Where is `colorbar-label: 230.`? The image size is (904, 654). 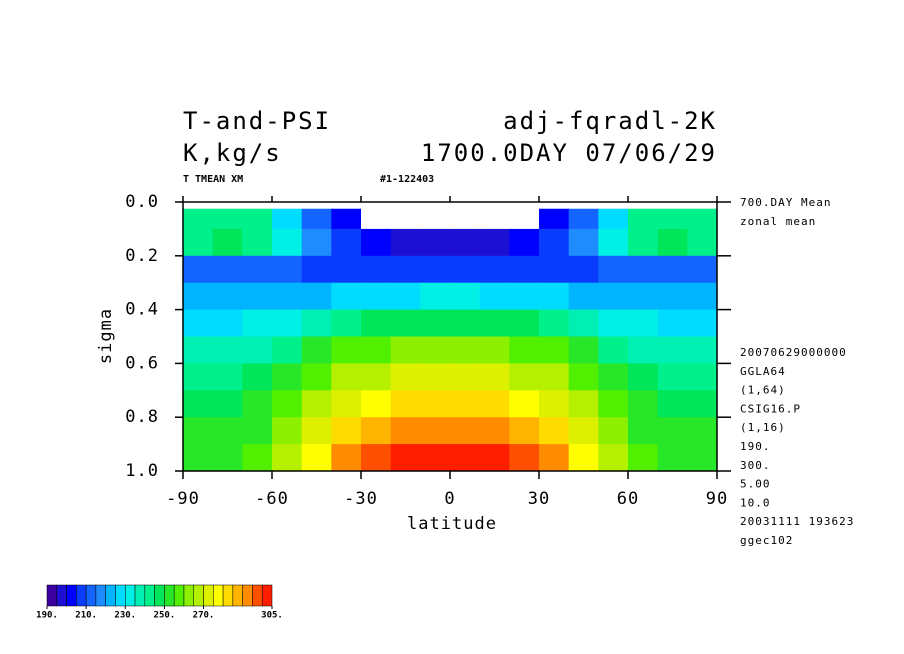 colorbar-label: 230. is located at coordinates (125, 616).